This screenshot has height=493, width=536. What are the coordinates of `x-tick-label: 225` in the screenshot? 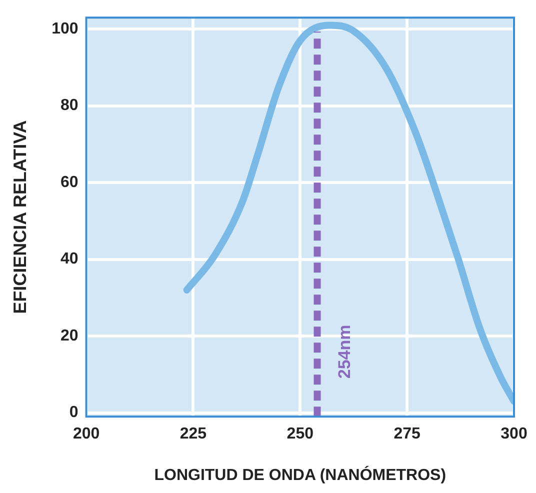 It's located at (193, 434).